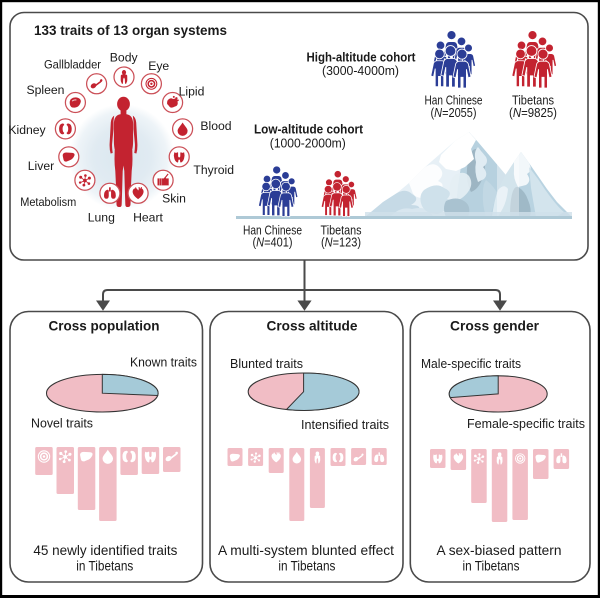 The image size is (600, 598). Describe the element at coordinates (174, 199) in the screenshot. I see `svg-text: Skin` at that location.